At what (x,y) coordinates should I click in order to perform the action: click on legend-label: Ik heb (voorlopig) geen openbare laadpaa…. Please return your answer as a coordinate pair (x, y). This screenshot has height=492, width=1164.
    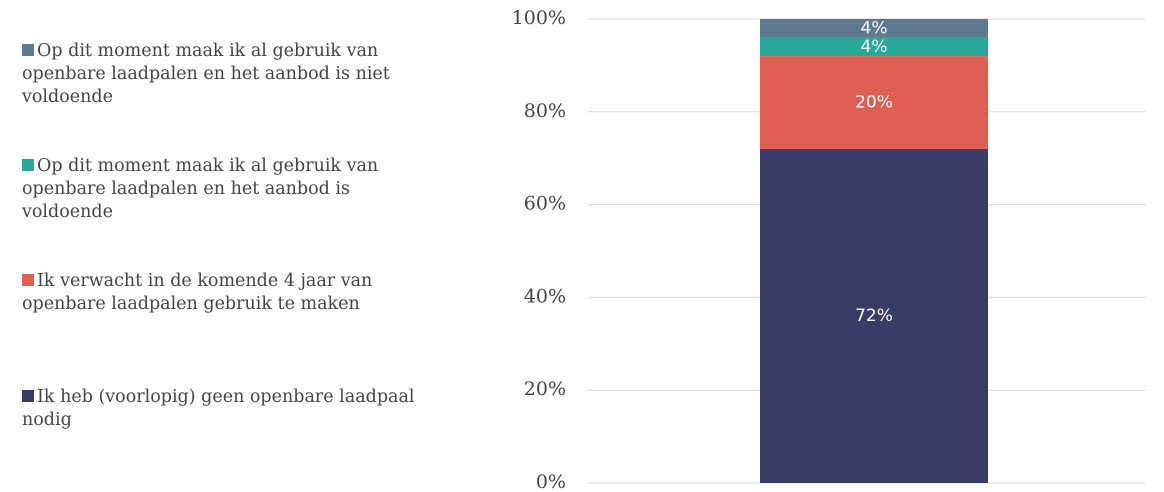
    Looking at the image, I should click on (218, 408).